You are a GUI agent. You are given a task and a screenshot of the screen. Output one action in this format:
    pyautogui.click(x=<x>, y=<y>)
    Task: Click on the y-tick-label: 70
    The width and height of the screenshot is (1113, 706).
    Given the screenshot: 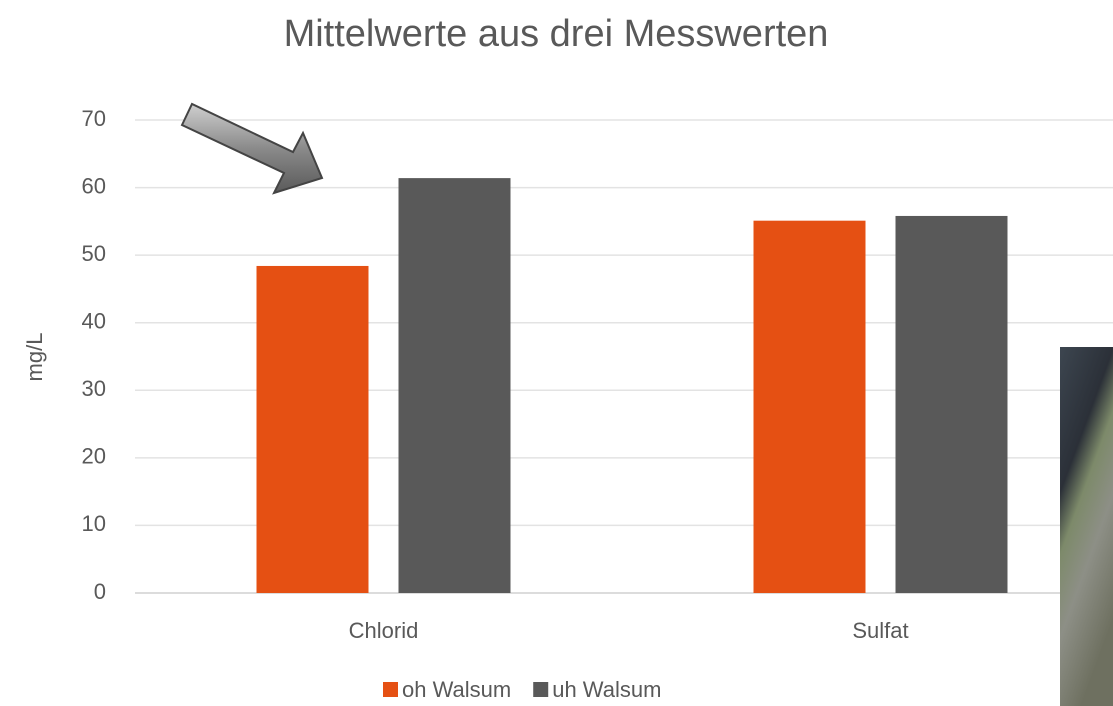 What is the action you would take?
    pyautogui.click(x=94, y=118)
    